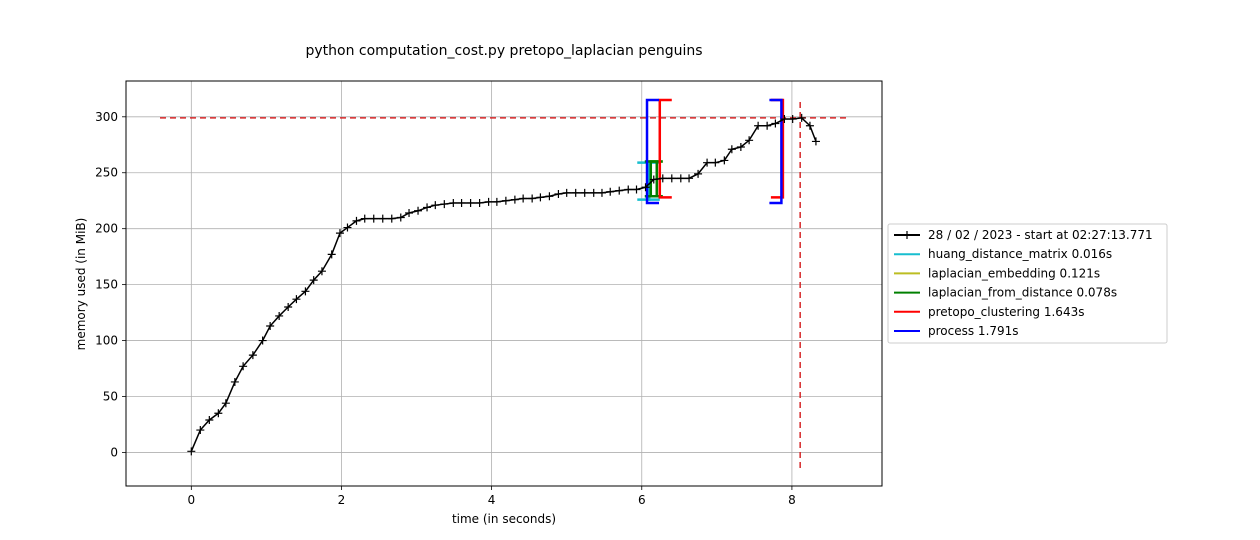  Describe the element at coordinates (711, 151) in the screenshot. I see `function-brackets` at that location.